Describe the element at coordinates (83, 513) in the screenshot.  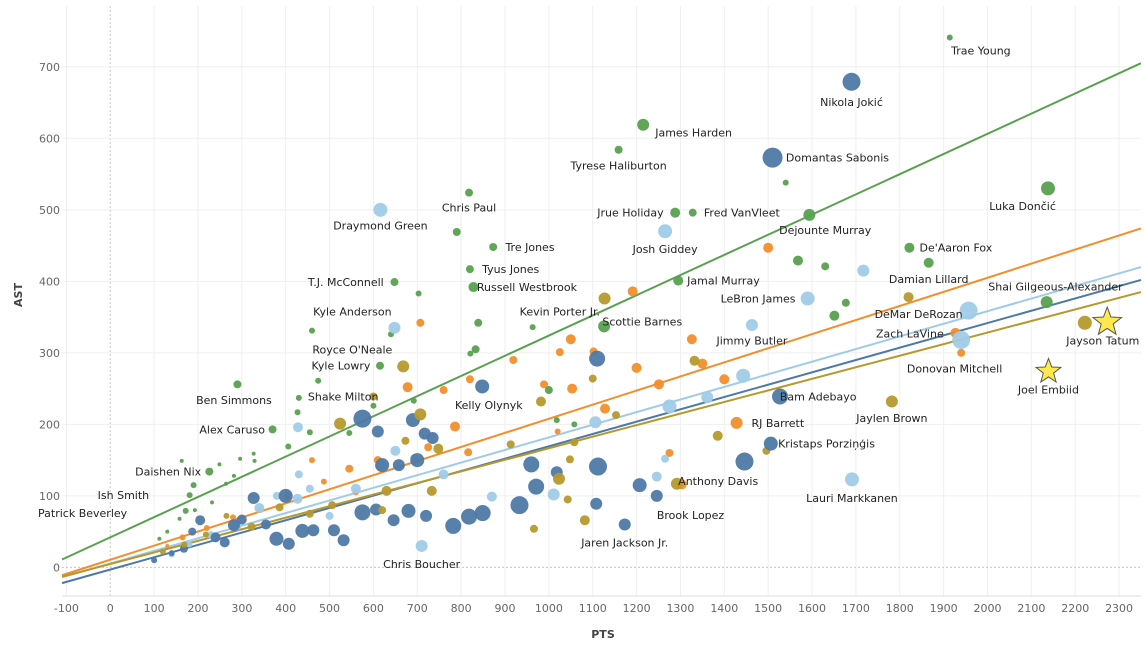
I see `player-label-patrick-beverley: Patrick Beverley` at that location.